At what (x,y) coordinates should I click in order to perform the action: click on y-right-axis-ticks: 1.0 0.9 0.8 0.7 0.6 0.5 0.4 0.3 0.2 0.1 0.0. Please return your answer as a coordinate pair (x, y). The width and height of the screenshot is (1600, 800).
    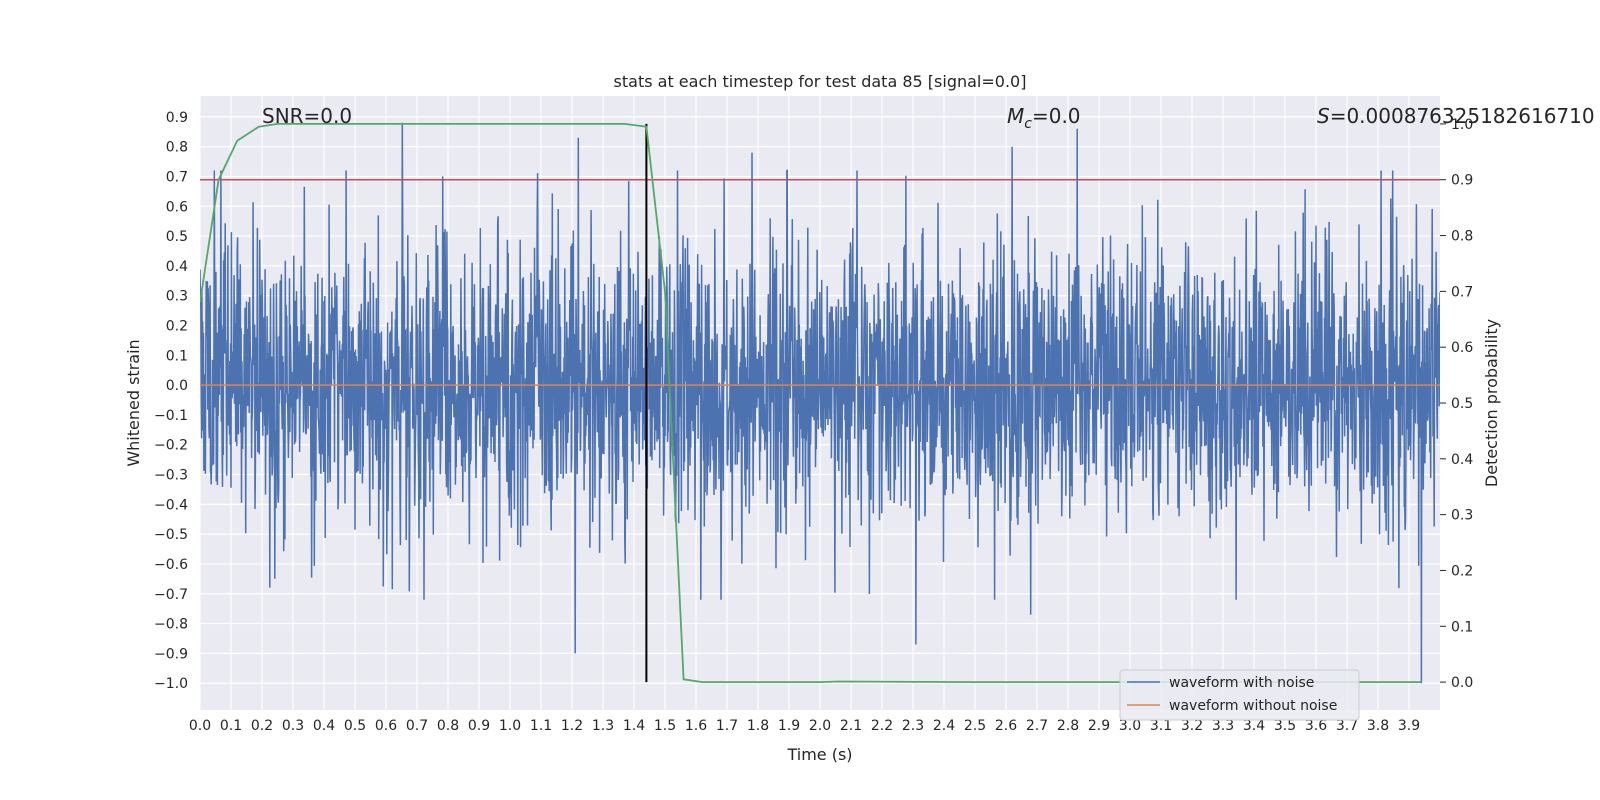
    Looking at the image, I should click on (1456, 404).